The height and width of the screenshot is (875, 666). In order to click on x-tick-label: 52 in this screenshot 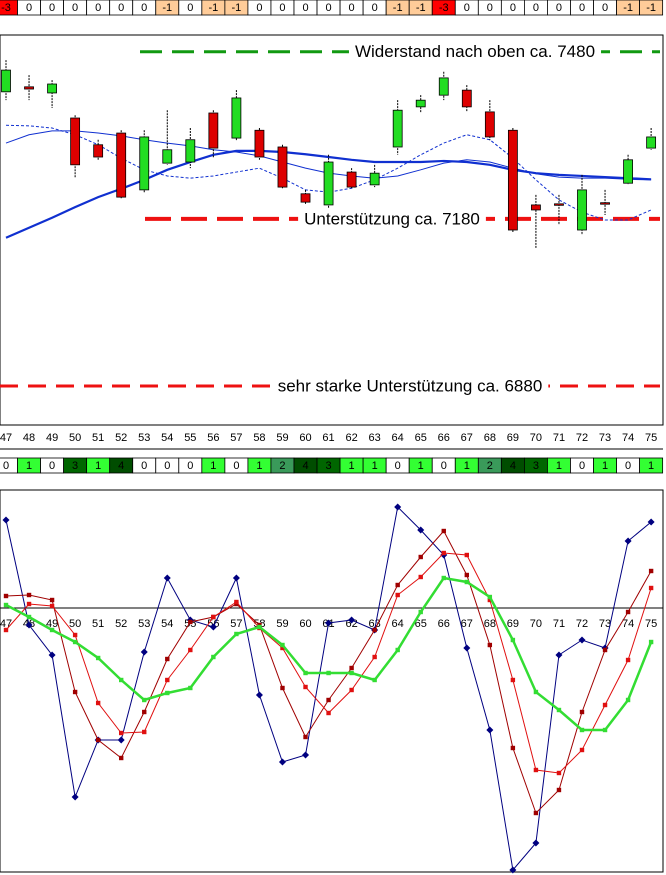, I will do `click(121, 624)`.